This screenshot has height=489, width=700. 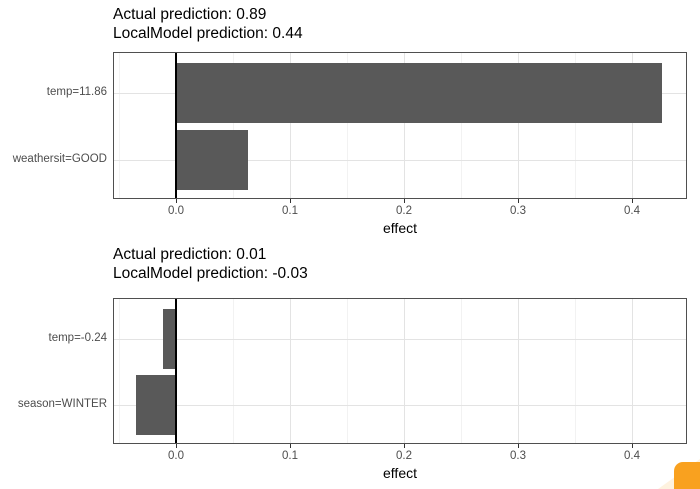 What do you see at coordinates (59, 159) in the screenshot?
I see `y-axis-label-1: weathersit=GOOD` at bounding box center [59, 159].